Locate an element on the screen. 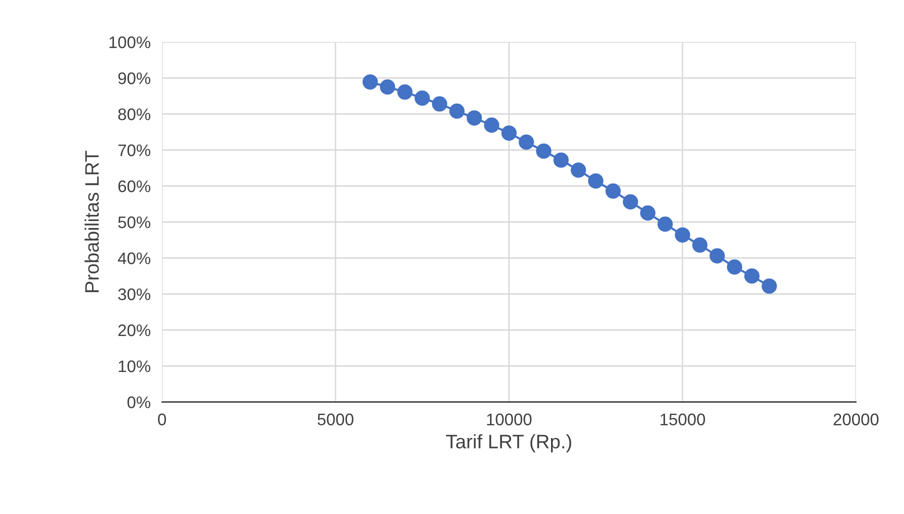 The height and width of the screenshot is (514, 904). y-tick-label: 100% is located at coordinates (130, 42).